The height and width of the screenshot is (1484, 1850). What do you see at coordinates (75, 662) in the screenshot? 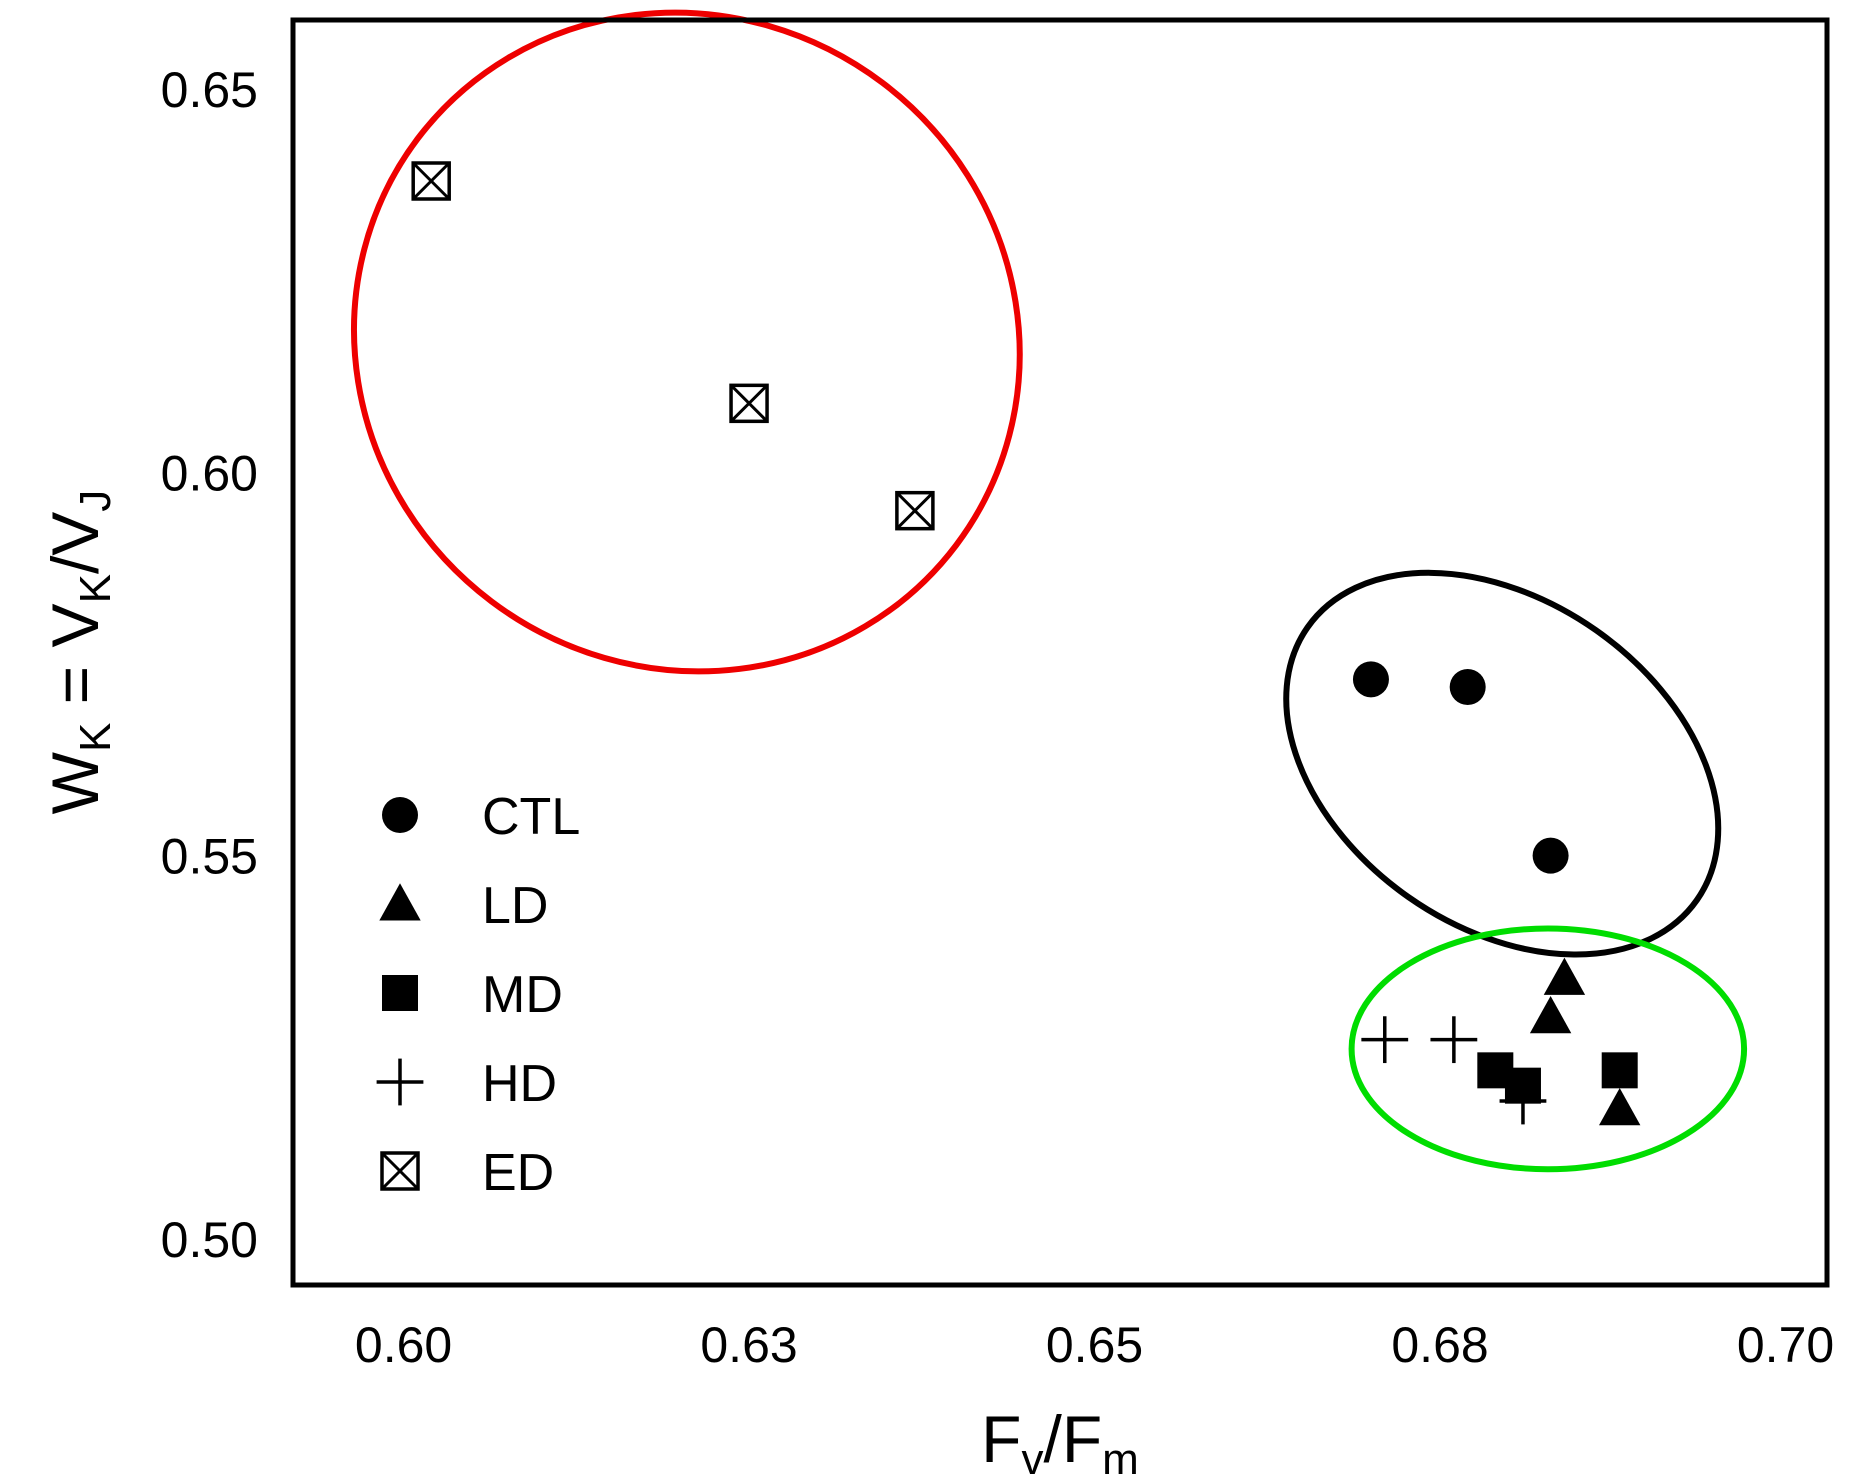
I see `y-axis-title-eq-v: = V` at bounding box center [75, 662].